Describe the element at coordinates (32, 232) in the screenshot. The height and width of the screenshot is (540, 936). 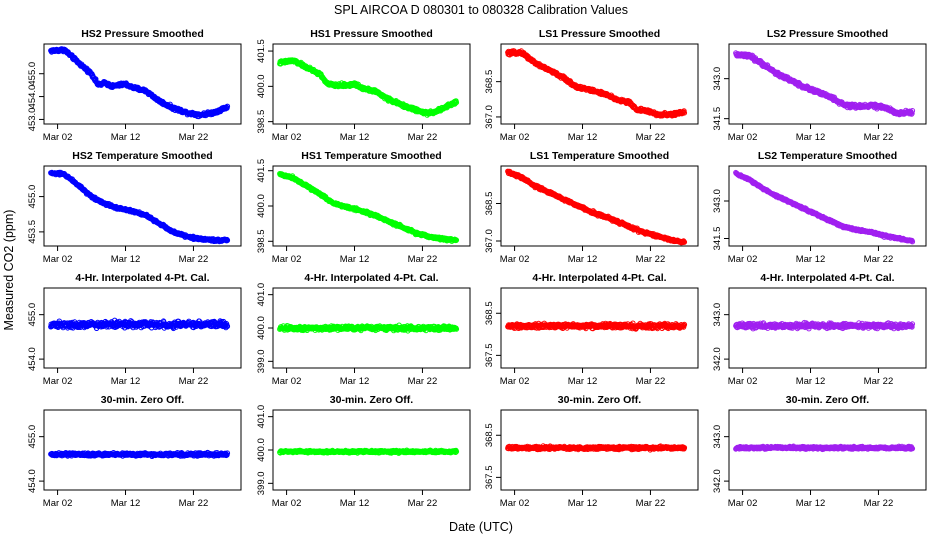
I see `y-tick-label: 453.5` at that location.